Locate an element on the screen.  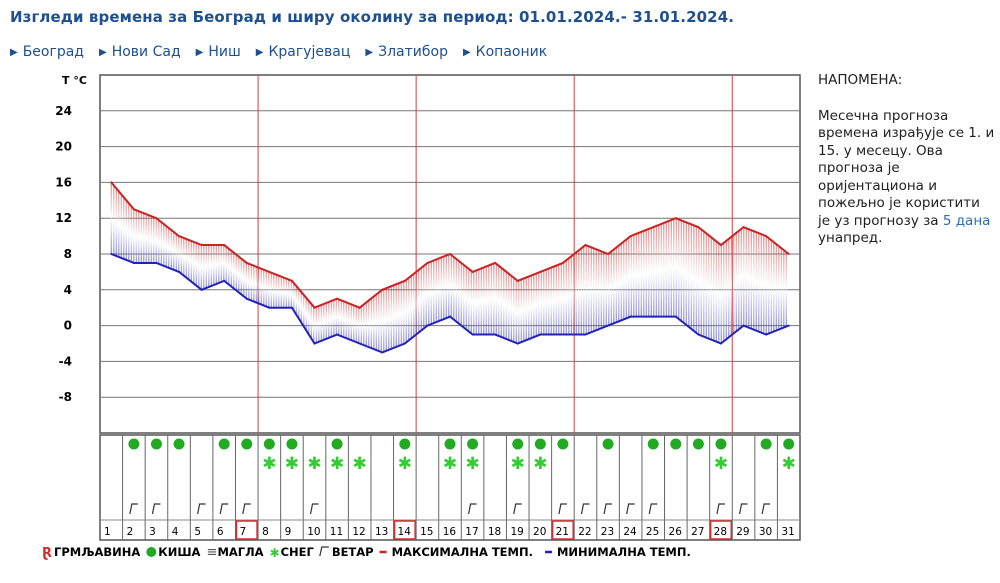
day-label: 18 is located at coordinates (494, 532).